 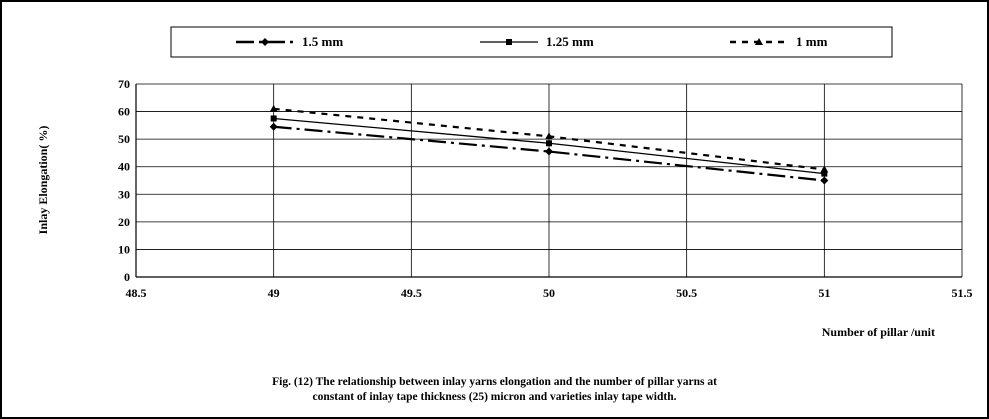 I want to click on x-axis-label: Number of pillar /unit, so click(x=878, y=332).